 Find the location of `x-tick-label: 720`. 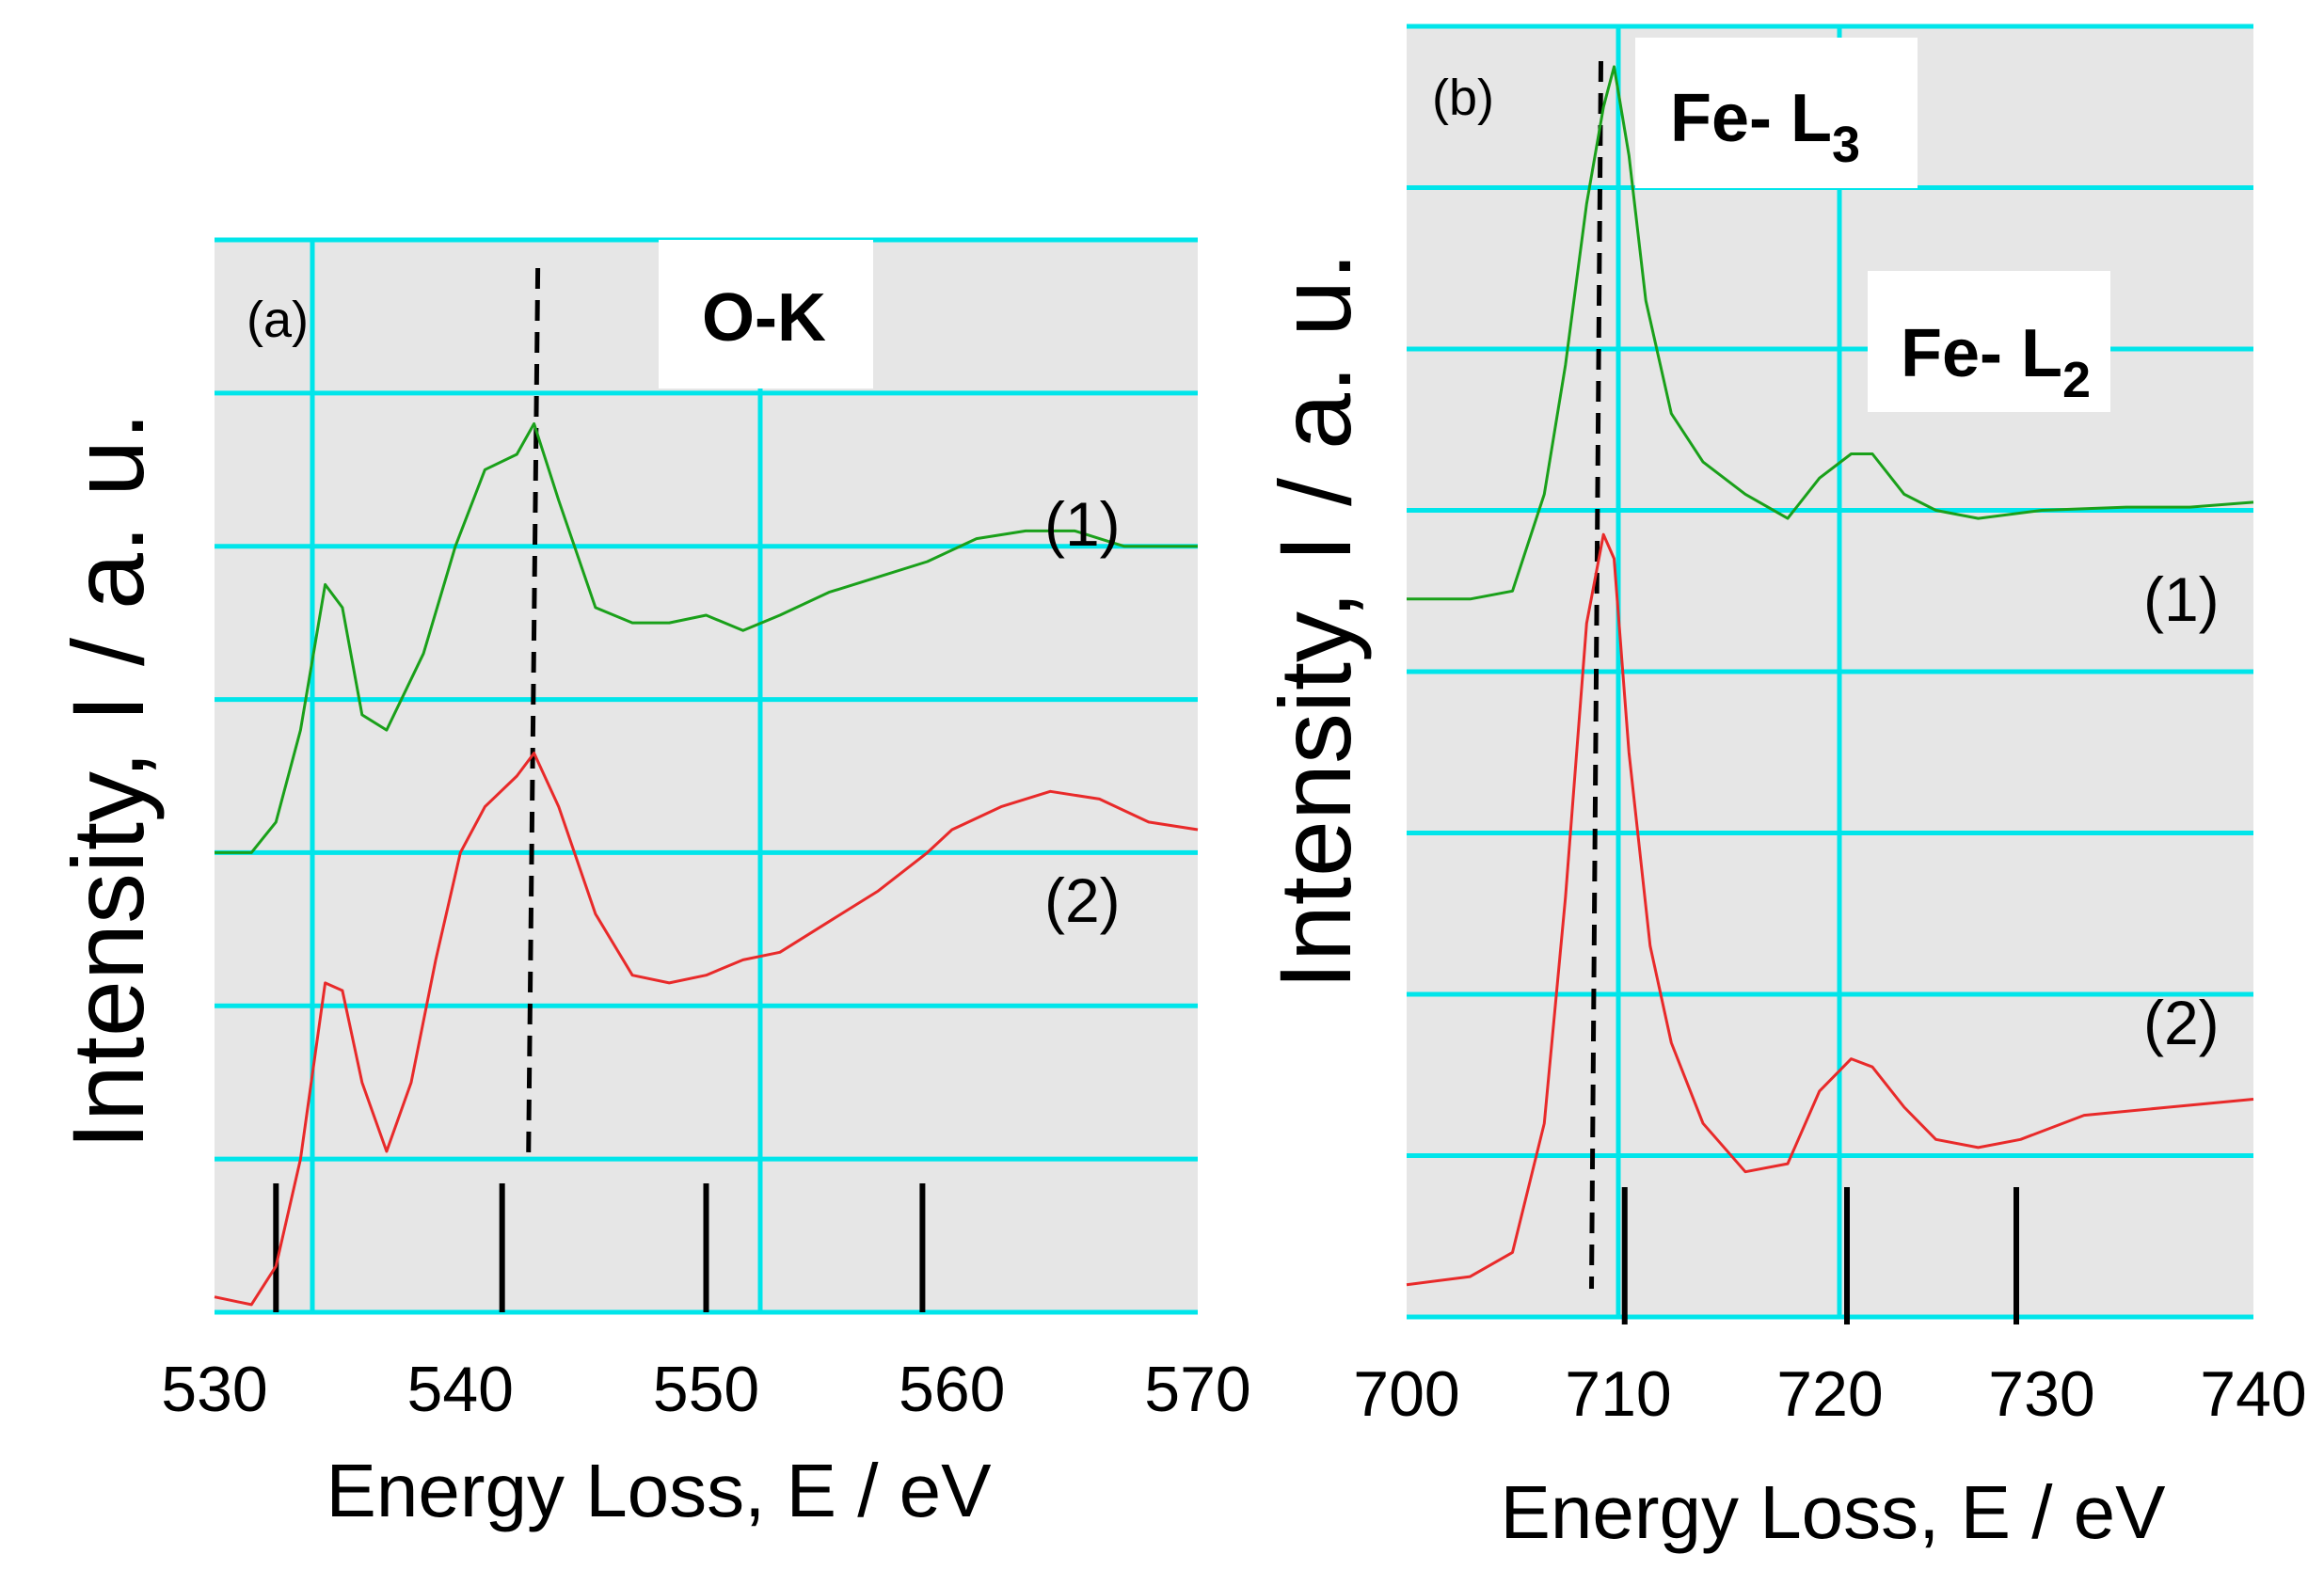

x-tick-label: 720 is located at coordinates (1829, 1394).